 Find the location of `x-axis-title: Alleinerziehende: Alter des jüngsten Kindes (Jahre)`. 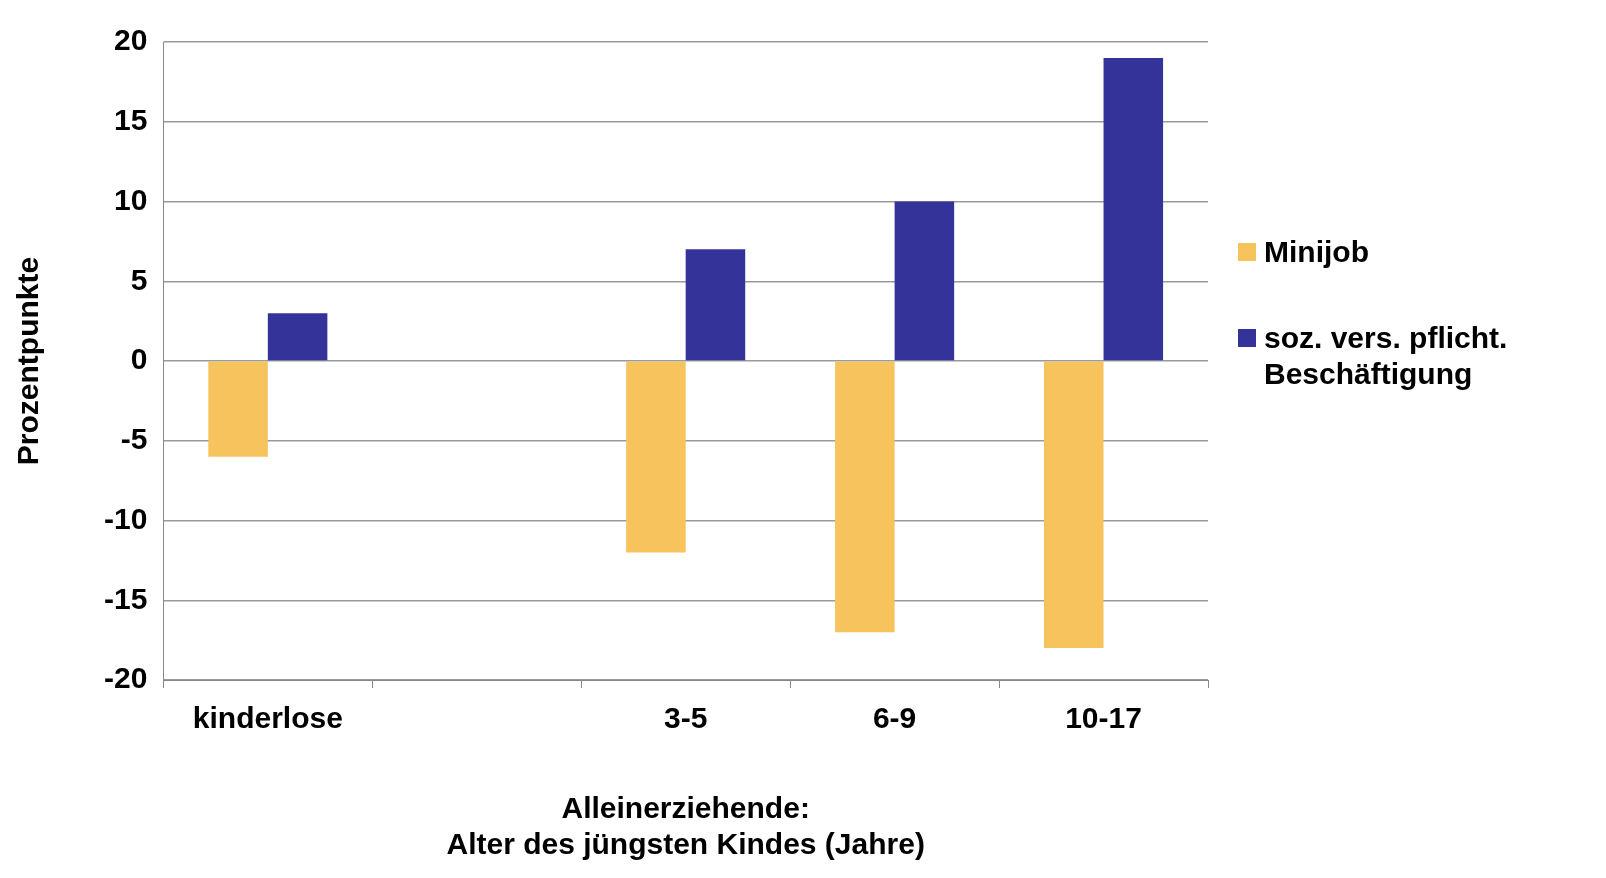

x-axis-title: Alleinerziehende: Alter des jüngsten Kindes (Jahre) is located at coordinates (685, 826).